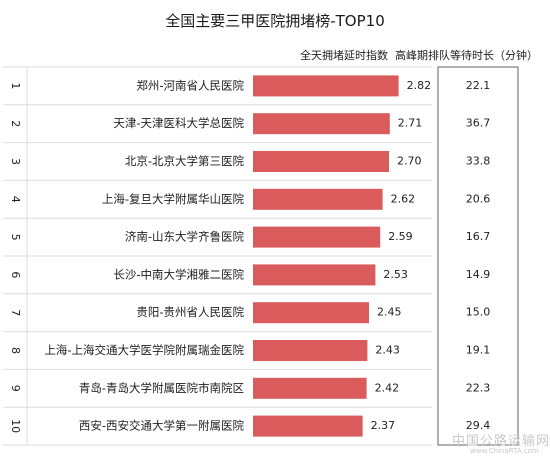  What do you see at coordinates (478, 198) in the screenshot?
I see `wait-time-value: 20.6` at bounding box center [478, 198].